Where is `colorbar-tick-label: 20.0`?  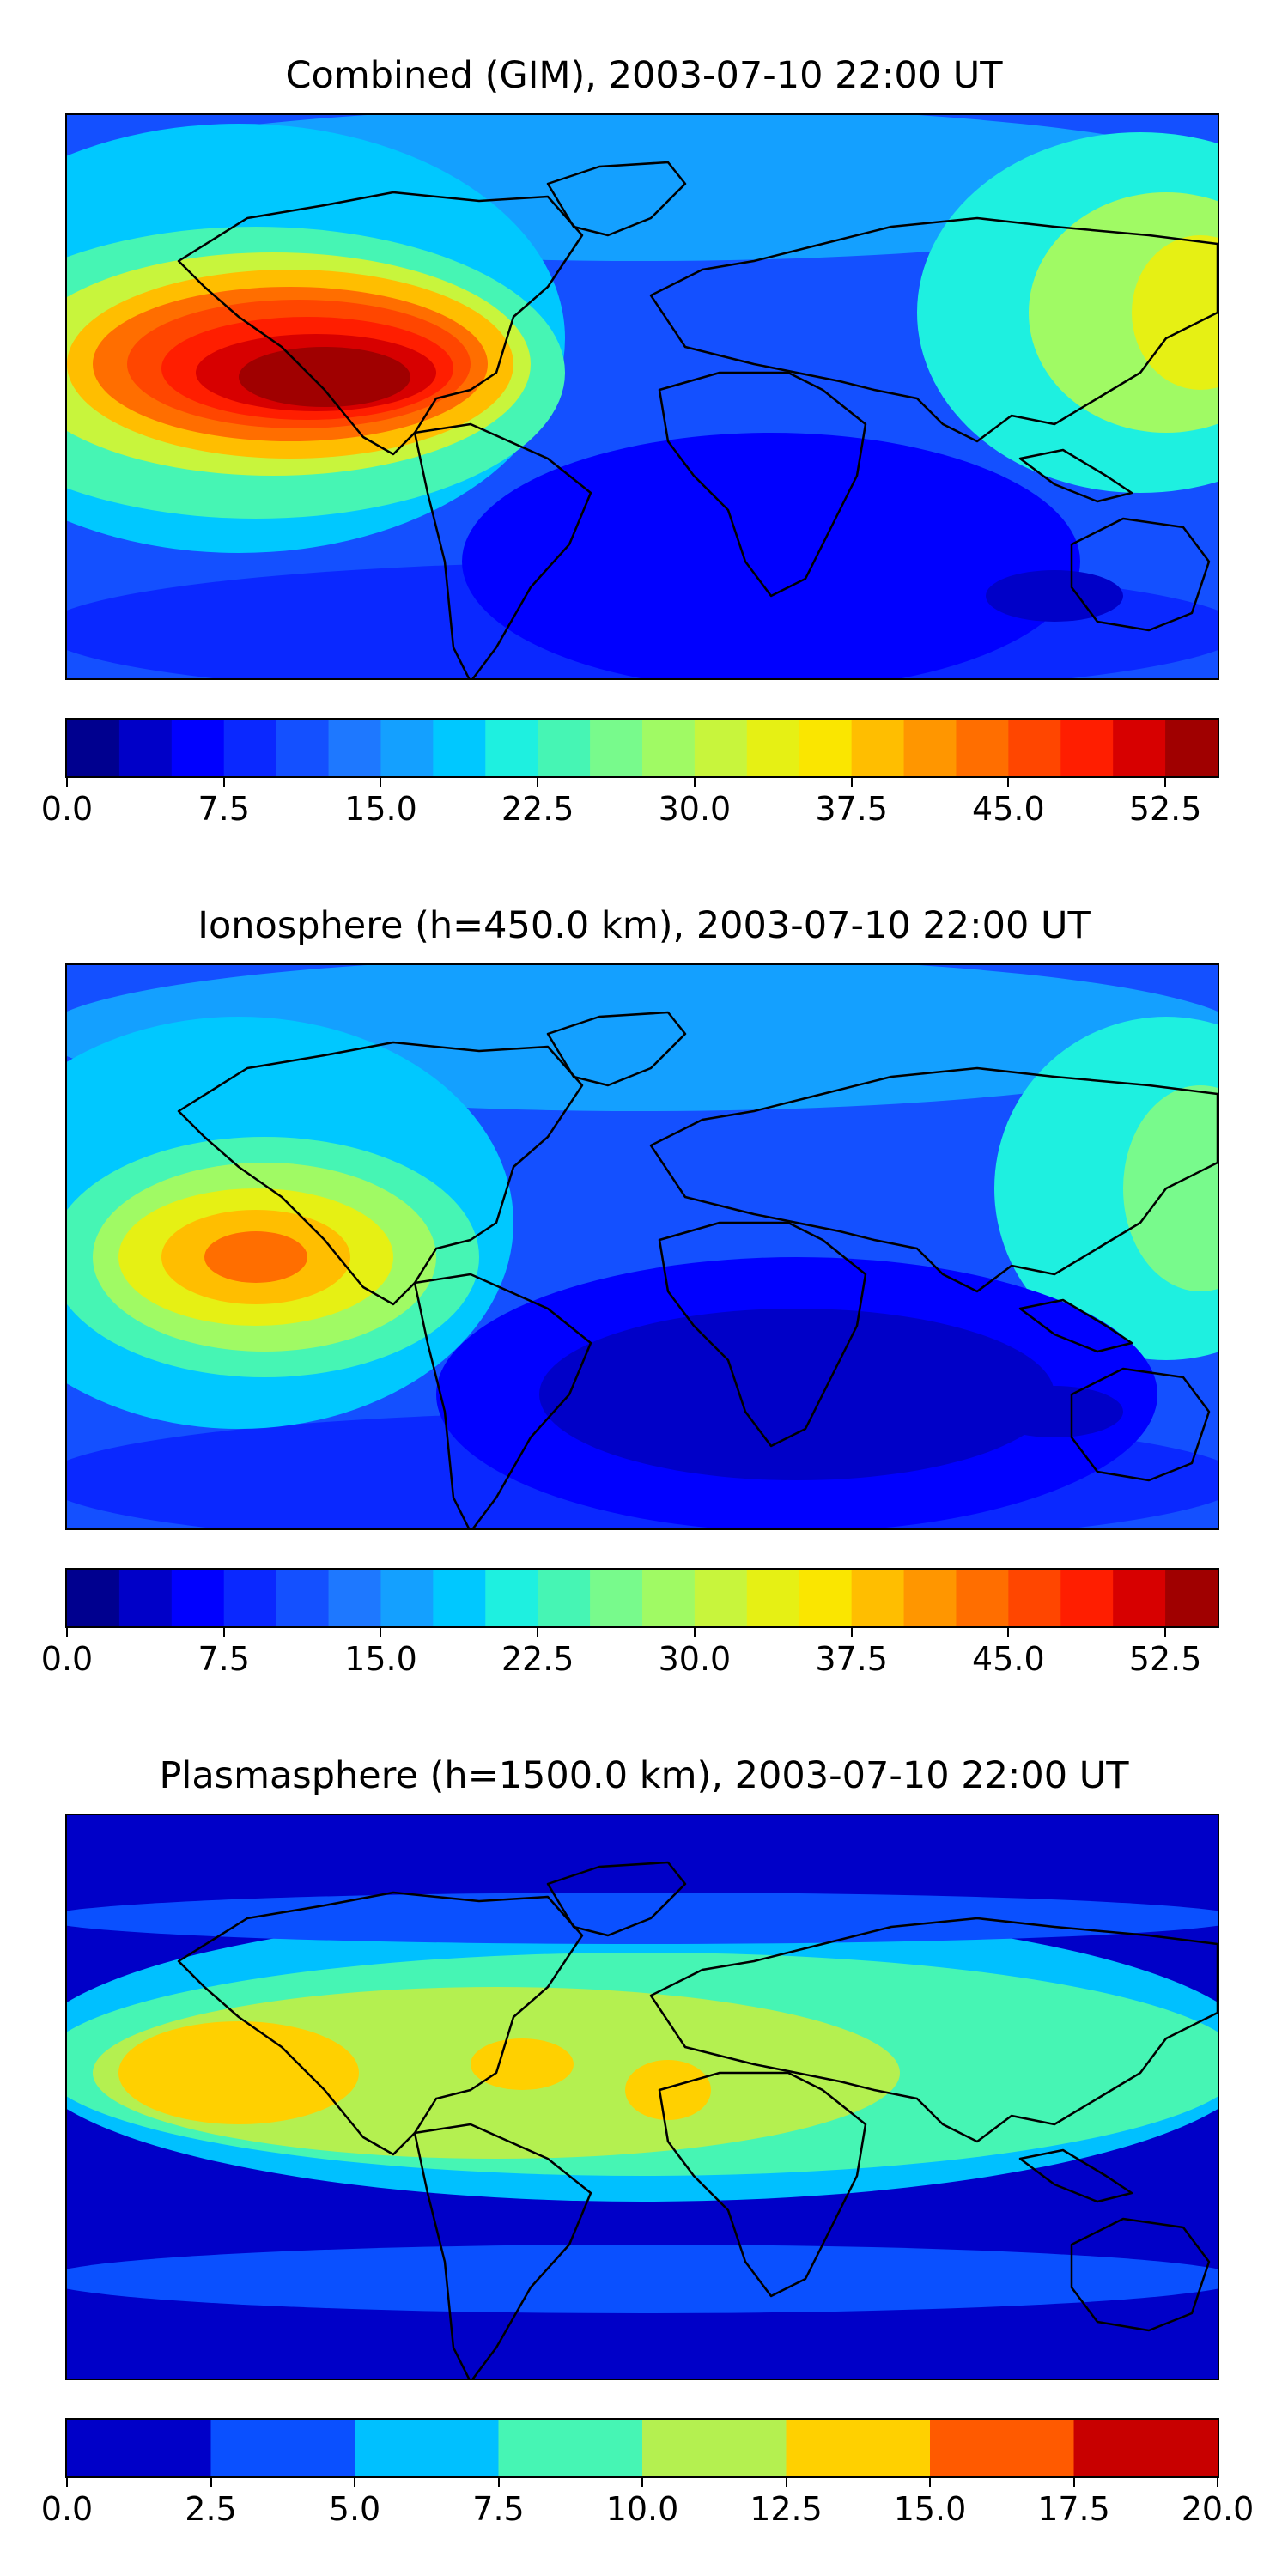
colorbar-tick-label: 20.0 is located at coordinates (1218, 2509).